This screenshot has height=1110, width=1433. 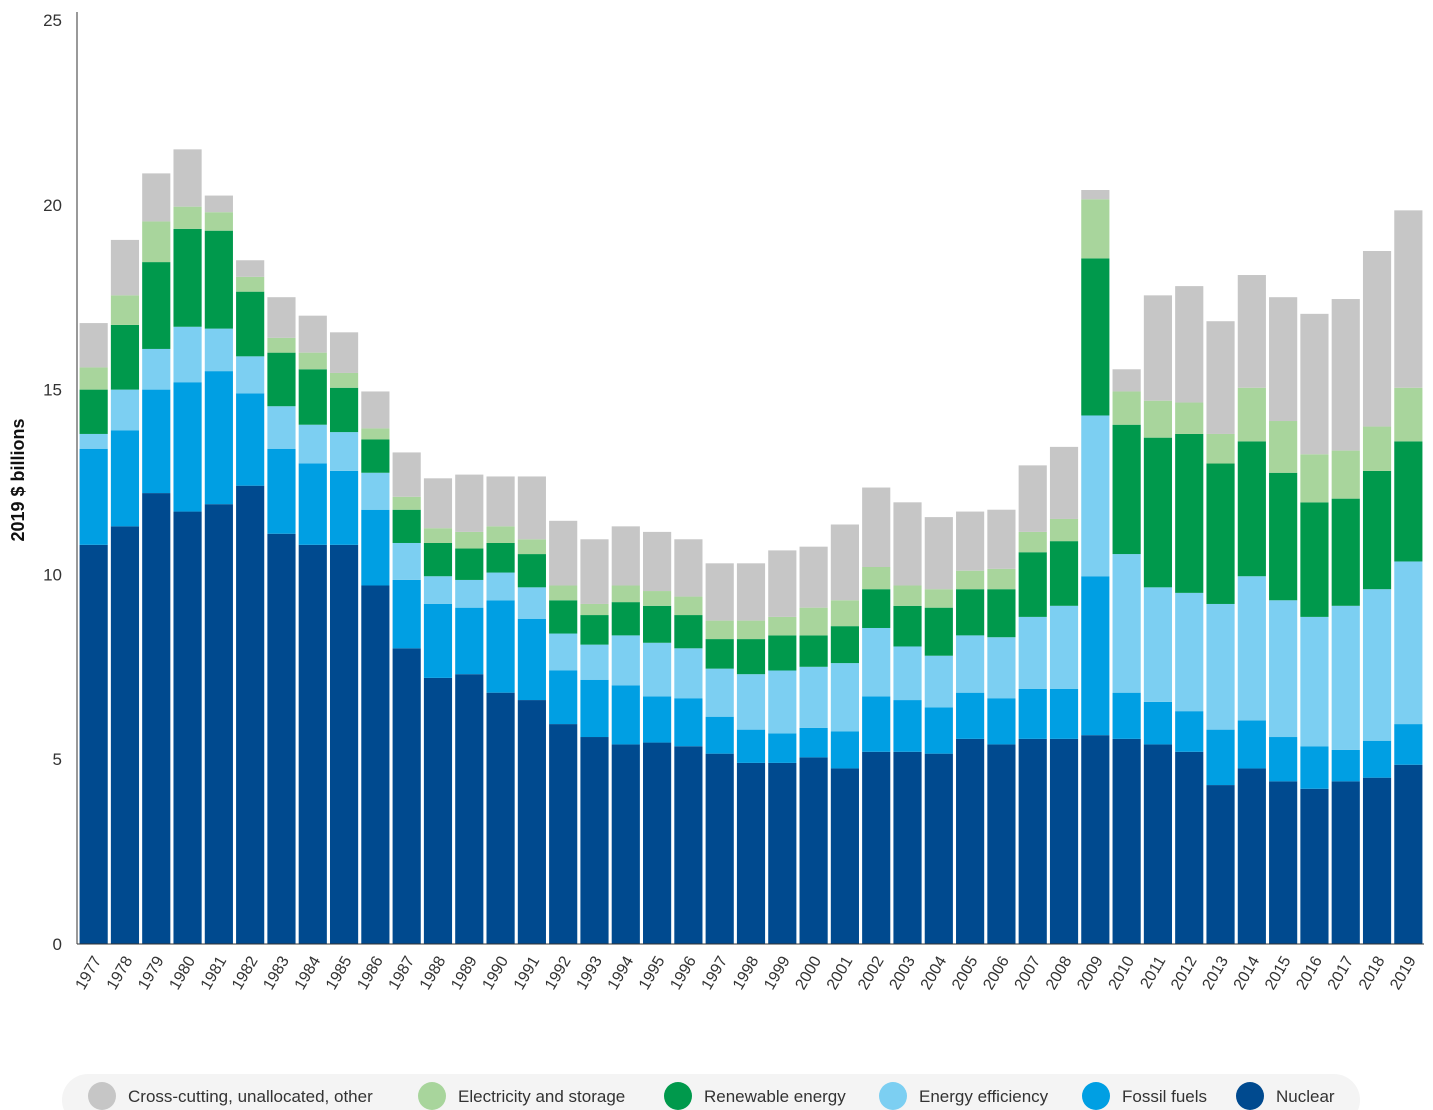 What do you see at coordinates (541, 1096) in the screenshot?
I see `legend-label: Electricity and storage` at bounding box center [541, 1096].